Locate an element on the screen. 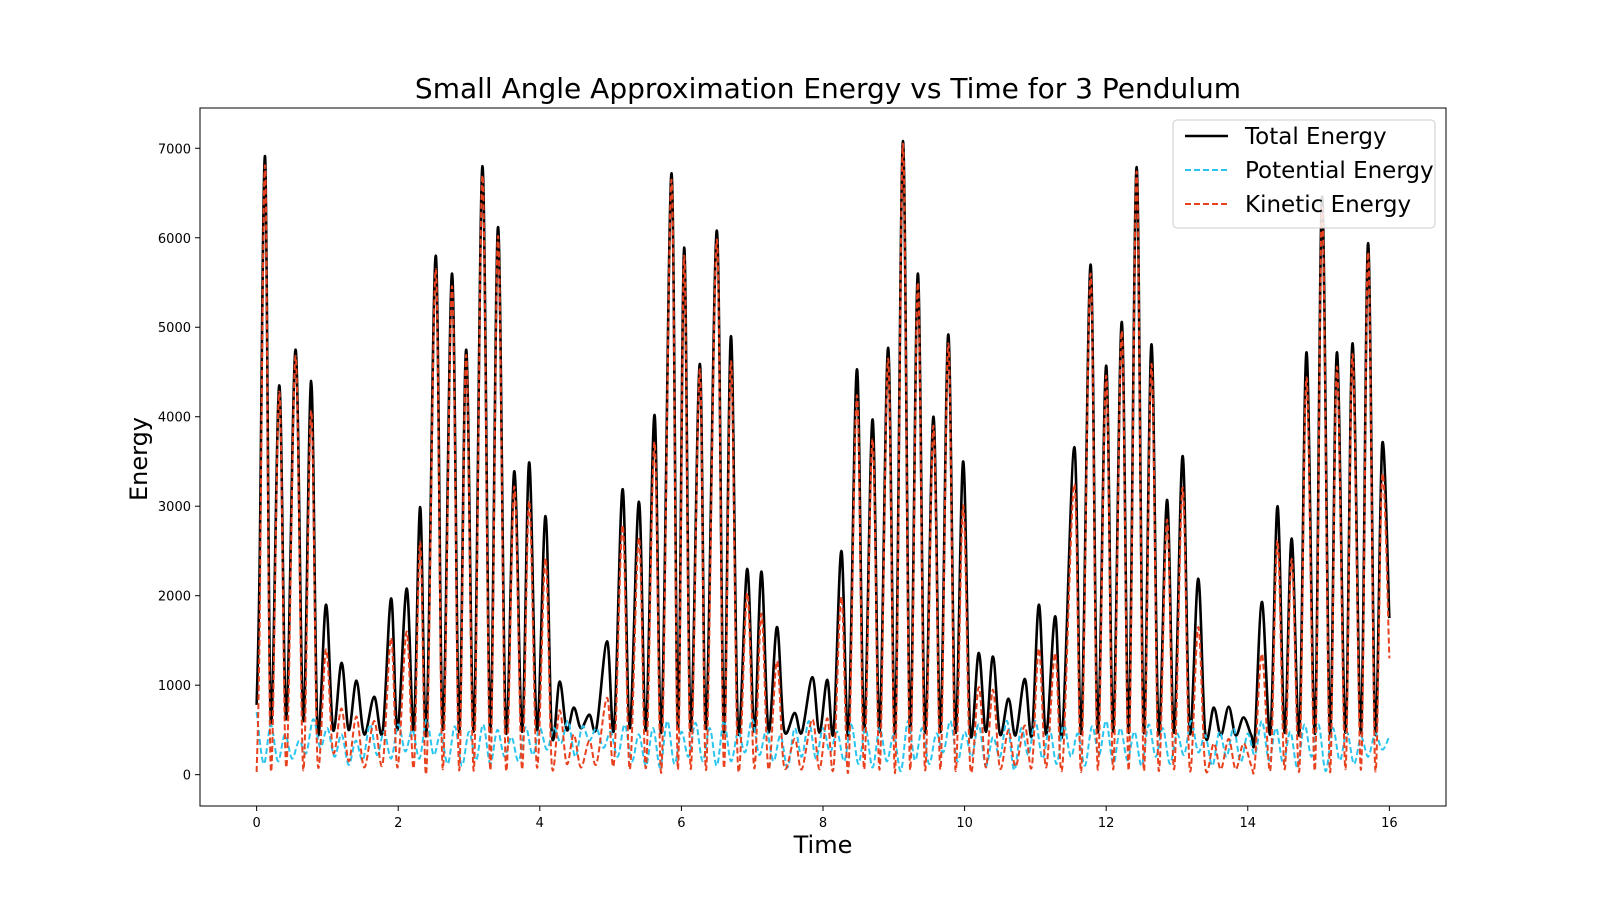 The image size is (1600, 900). y-tick-label: 5000 is located at coordinates (174, 328).